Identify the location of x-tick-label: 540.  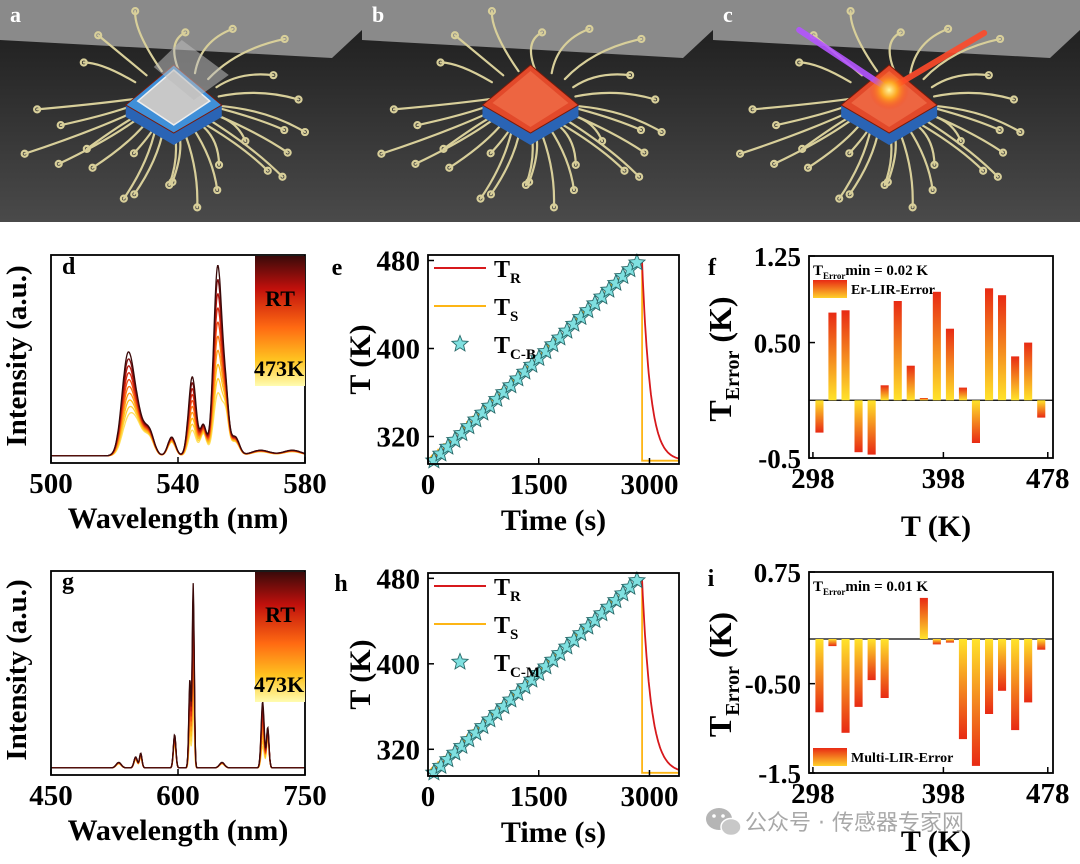
(178, 484).